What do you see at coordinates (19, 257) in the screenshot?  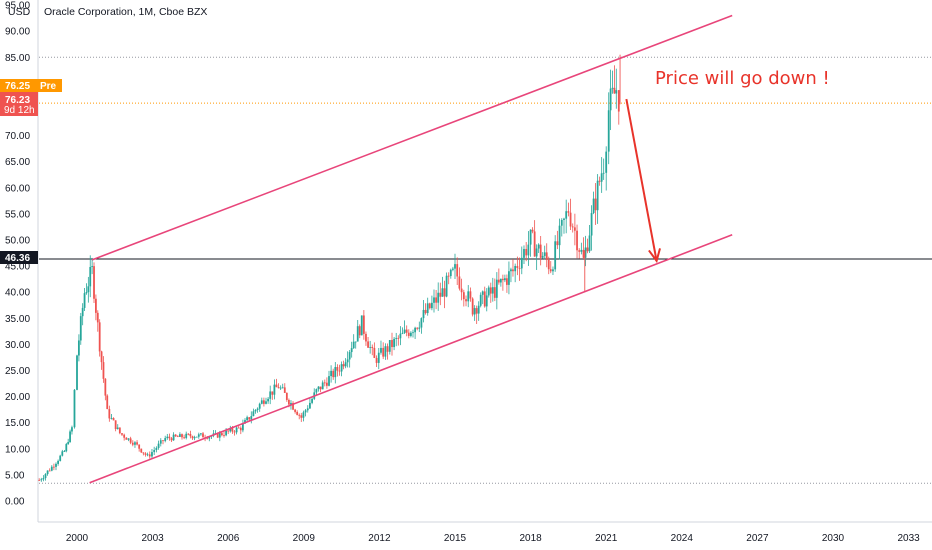 I see `level-price-badge: 46.36` at bounding box center [19, 257].